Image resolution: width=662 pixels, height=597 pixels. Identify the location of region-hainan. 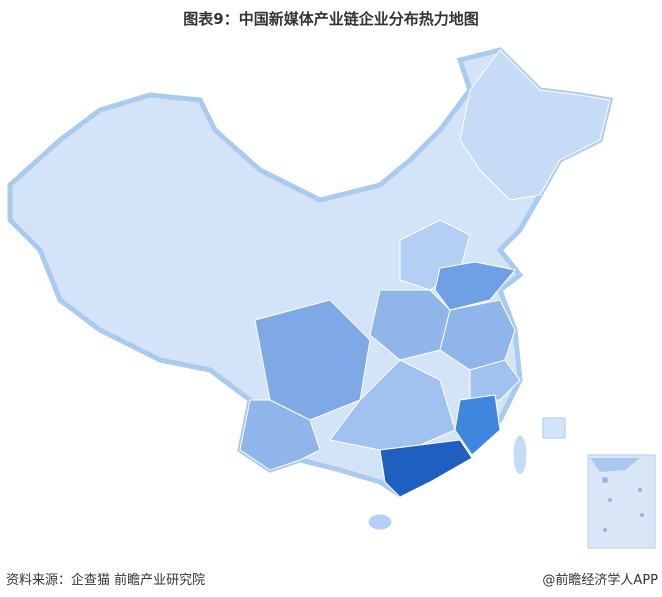
(380, 522).